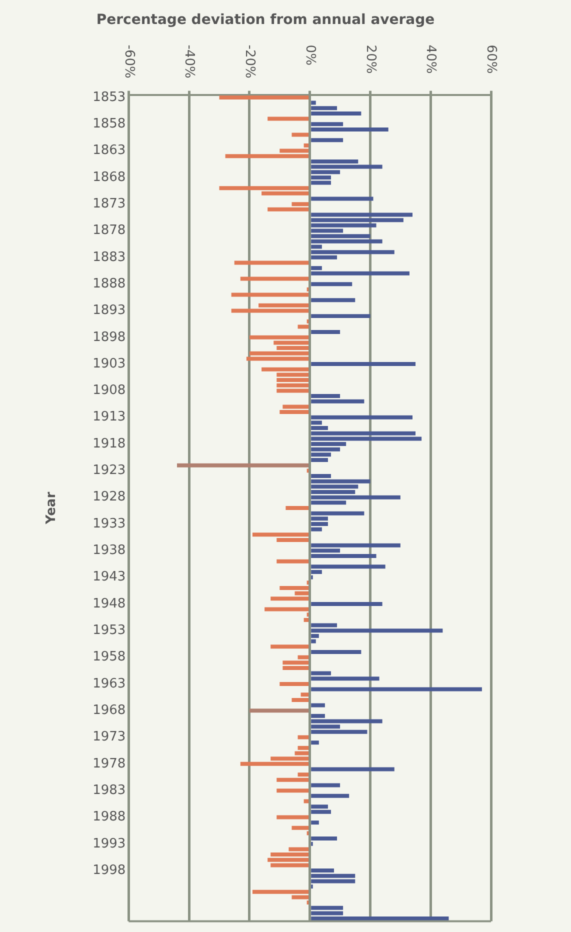 Image resolution: width=571 pixels, height=932 pixels. I want to click on y-tick-label: 1913, so click(109, 417).